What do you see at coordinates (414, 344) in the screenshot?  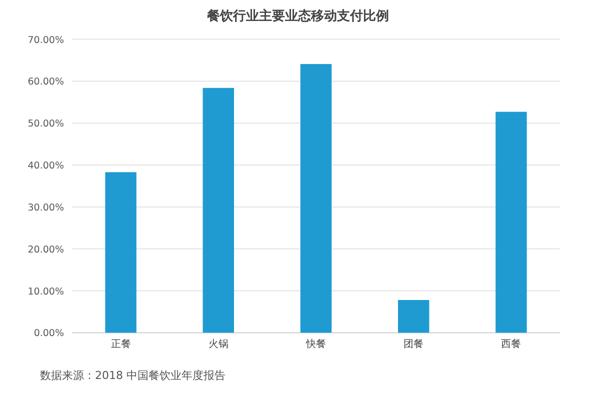 I see `x-tick-label: 团餐` at bounding box center [414, 344].